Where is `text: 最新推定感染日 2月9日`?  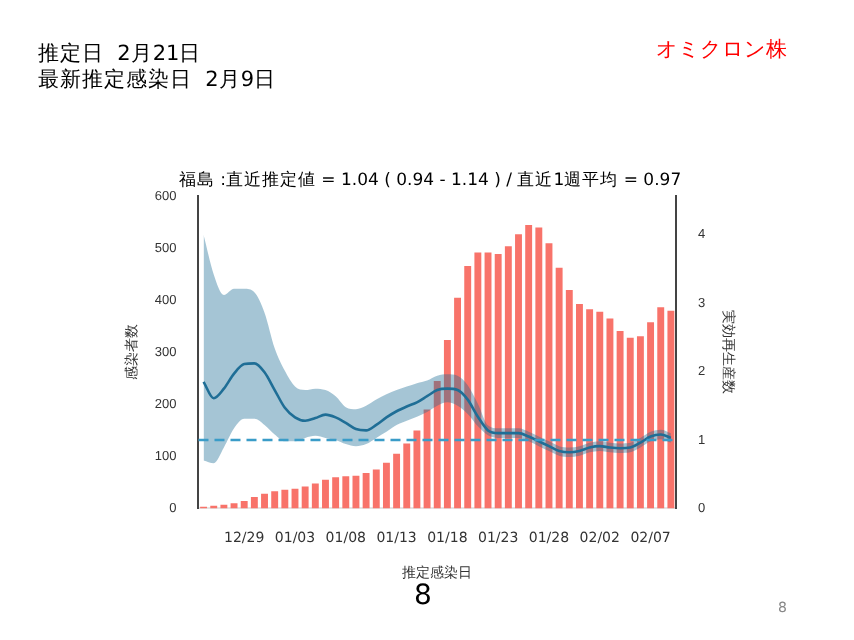
text: 最新推定感染日 2月9日 is located at coordinates (157, 80).